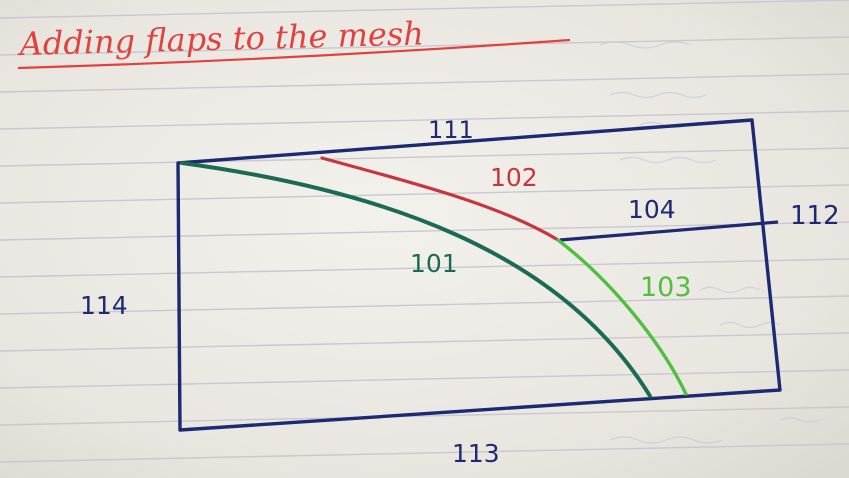 This screenshot has width=849, height=478. What do you see at coordinates (815, 216) in the screenshot?
I see `label-edge-112: 112` at bounding box center [815, 216].